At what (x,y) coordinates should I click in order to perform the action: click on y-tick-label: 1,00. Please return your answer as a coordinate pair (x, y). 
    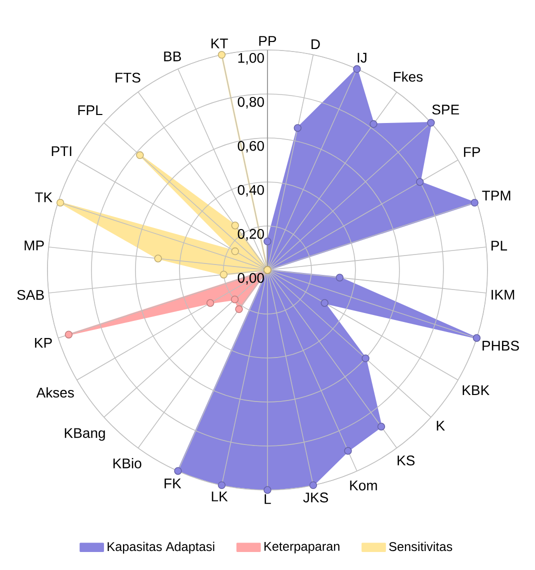
    Looking at the image, I should click on (251, 58).